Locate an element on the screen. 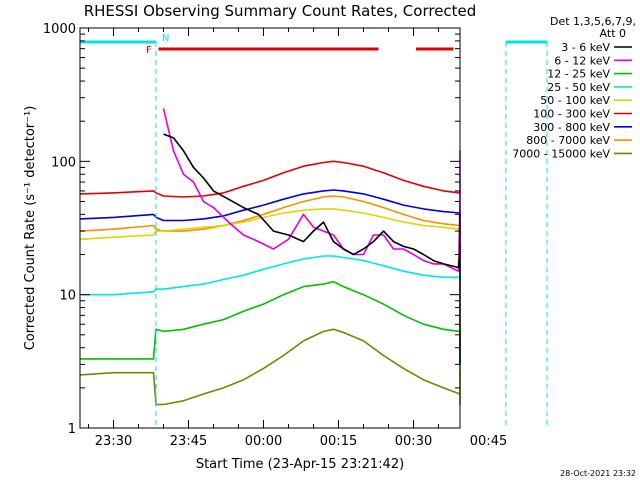  legend-label: 25 - 50 keV is located at coordinates (578, 87).